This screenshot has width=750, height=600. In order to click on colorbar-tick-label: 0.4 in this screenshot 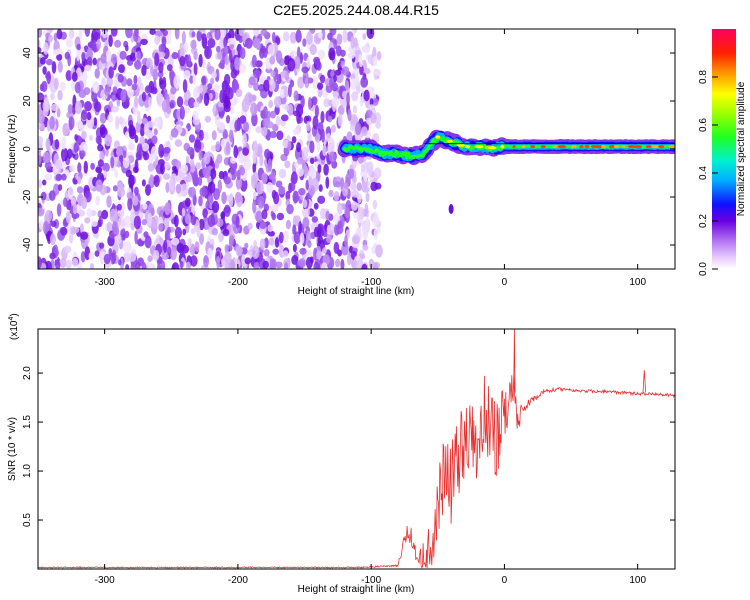, I will do `click(703, 173)`.